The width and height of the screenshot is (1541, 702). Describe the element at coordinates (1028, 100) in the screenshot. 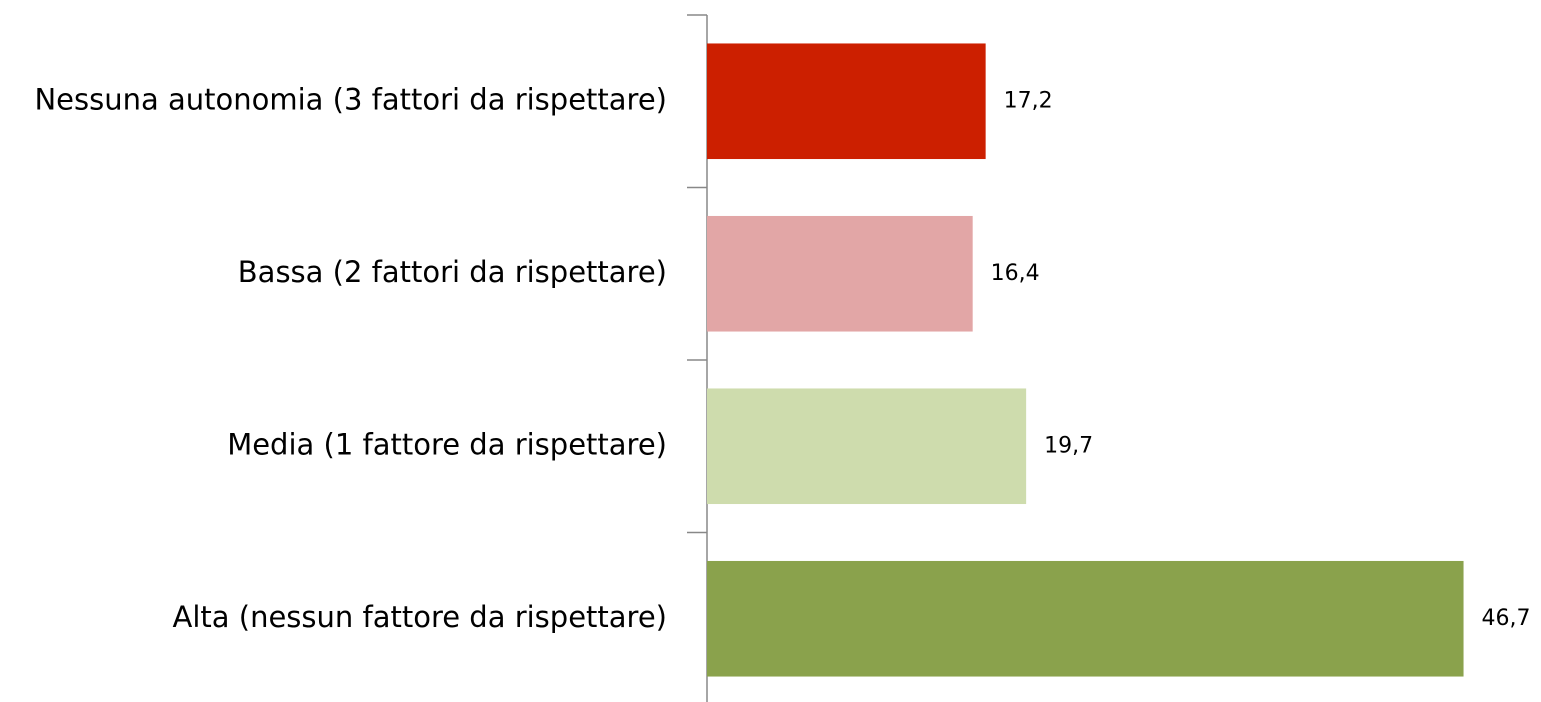

I see `data-label: 17,2` at that location.